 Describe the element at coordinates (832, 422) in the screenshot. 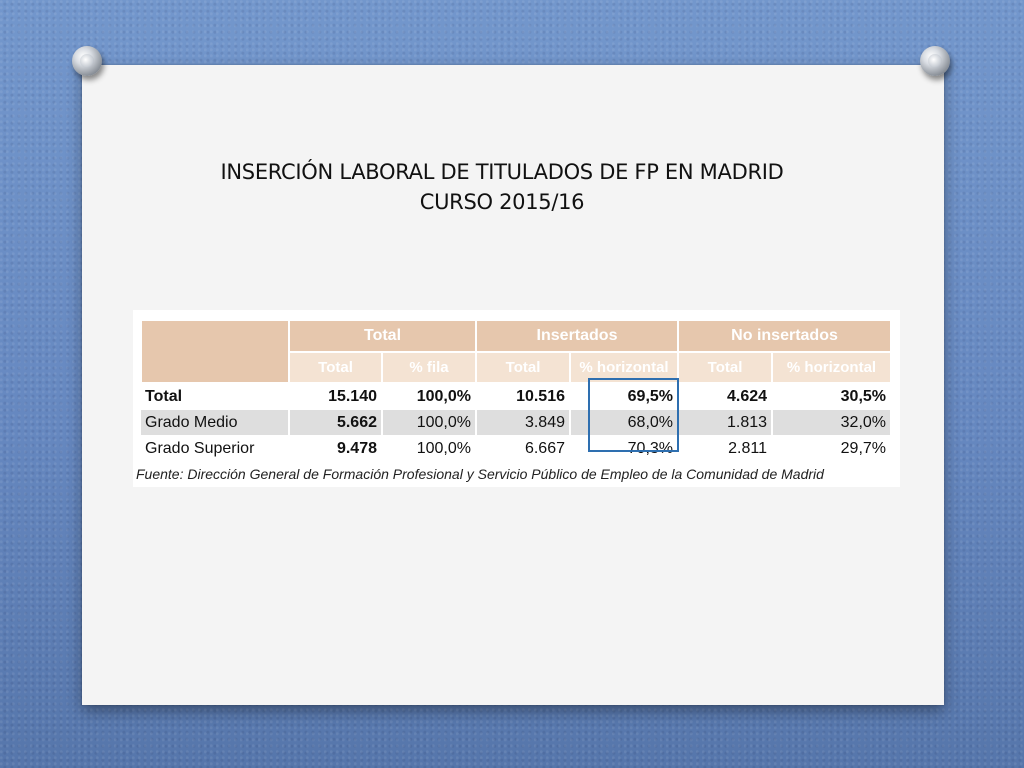

I see `table-cell: 32,0%` at that location.